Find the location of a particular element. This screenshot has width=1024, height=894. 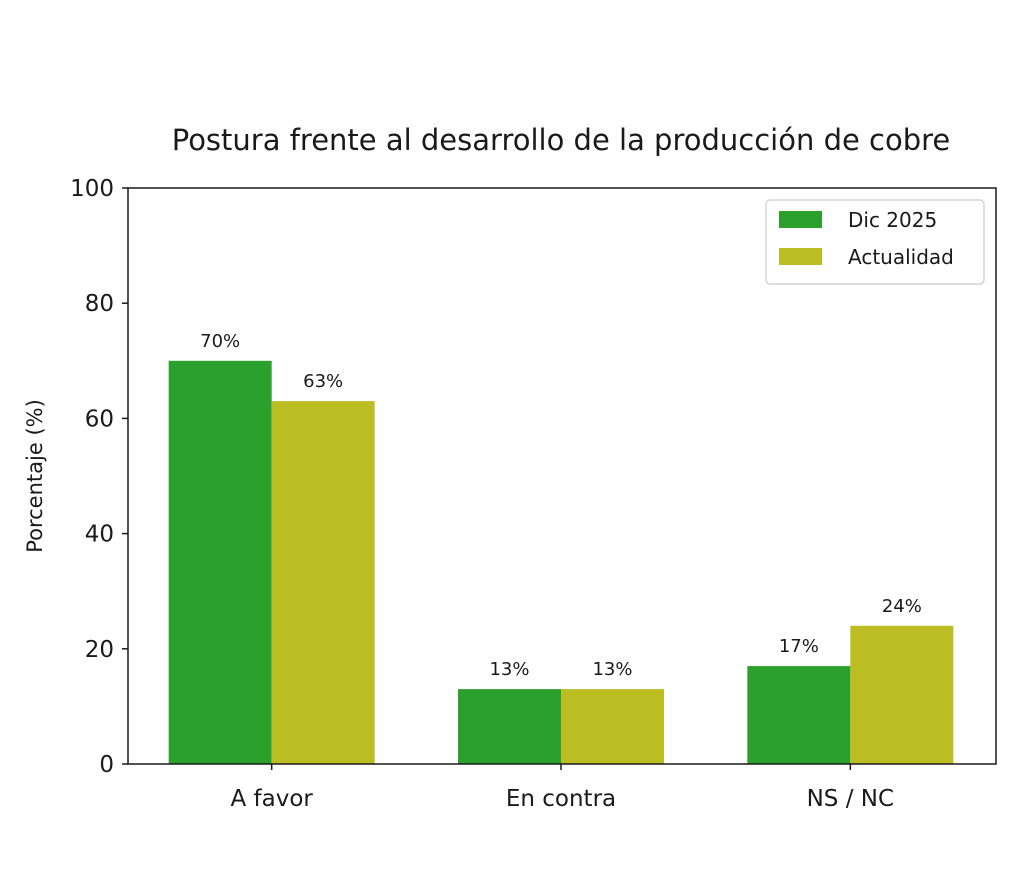

y-tick-label: 80 is located at coordinates (99, 304).